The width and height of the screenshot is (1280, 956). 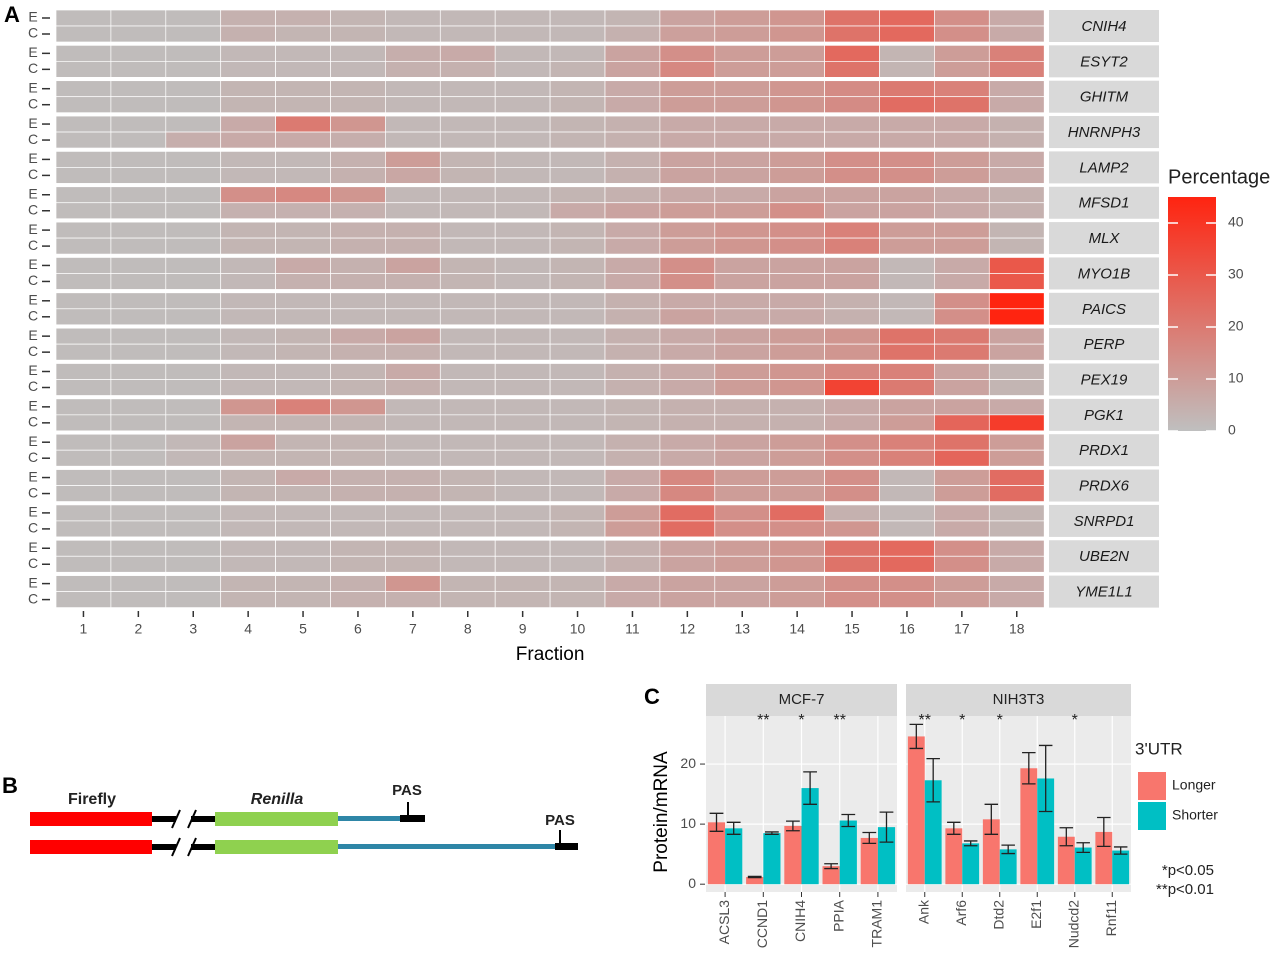 I want to click on x-tick-label: 14, so click(x=797, y=629).